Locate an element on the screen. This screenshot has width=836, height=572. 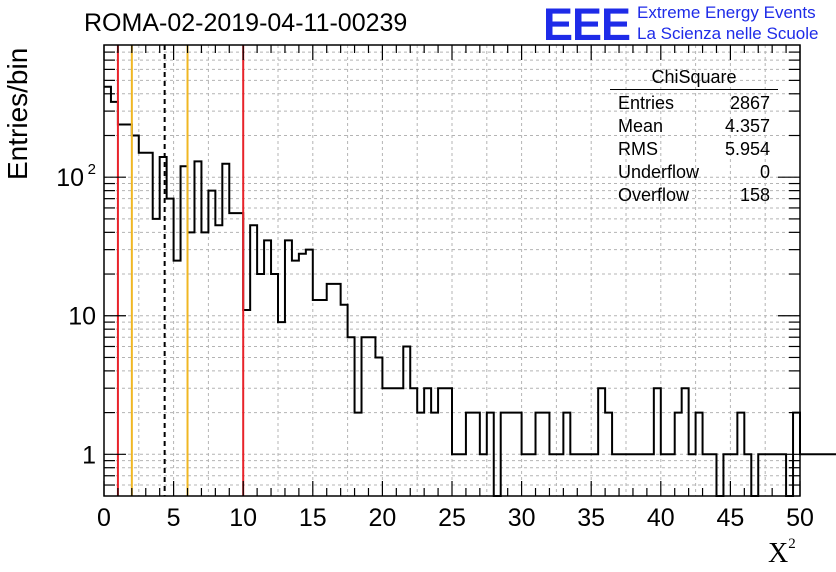
x-tick-label: 30 is located at coordinates (522, 518).